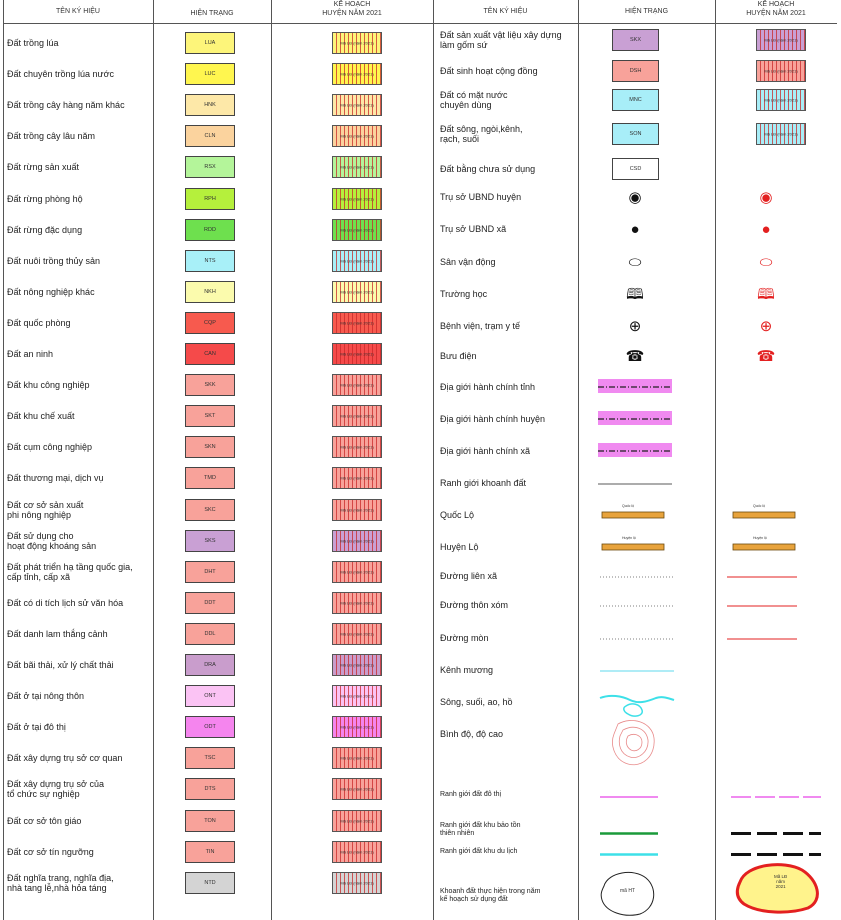 This screenshot has height=920, width=841. I want to click on row-label: Đất trồng cây lâu năm, so click(51, 136).